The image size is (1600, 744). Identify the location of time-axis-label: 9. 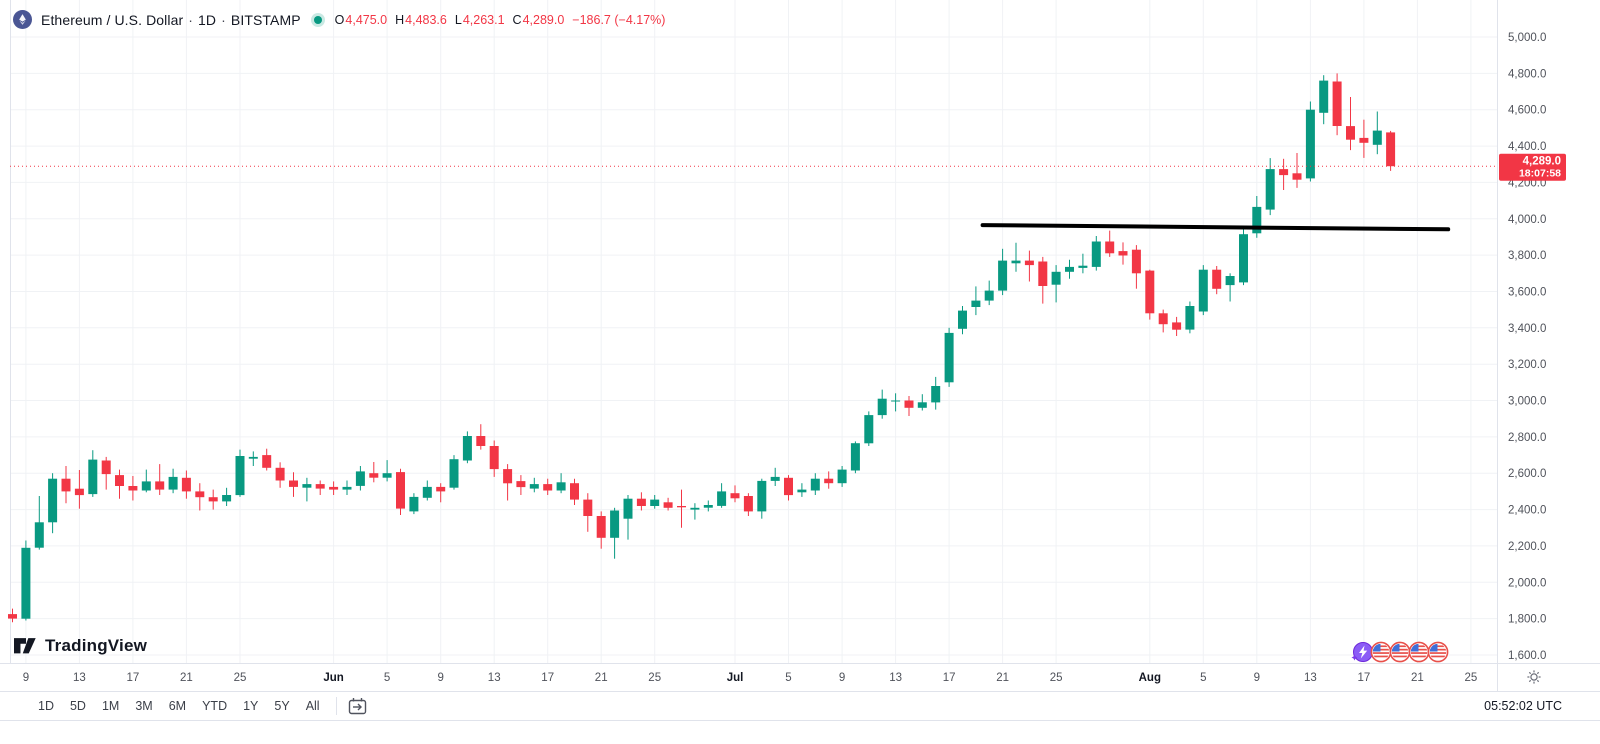
(1257, 678).